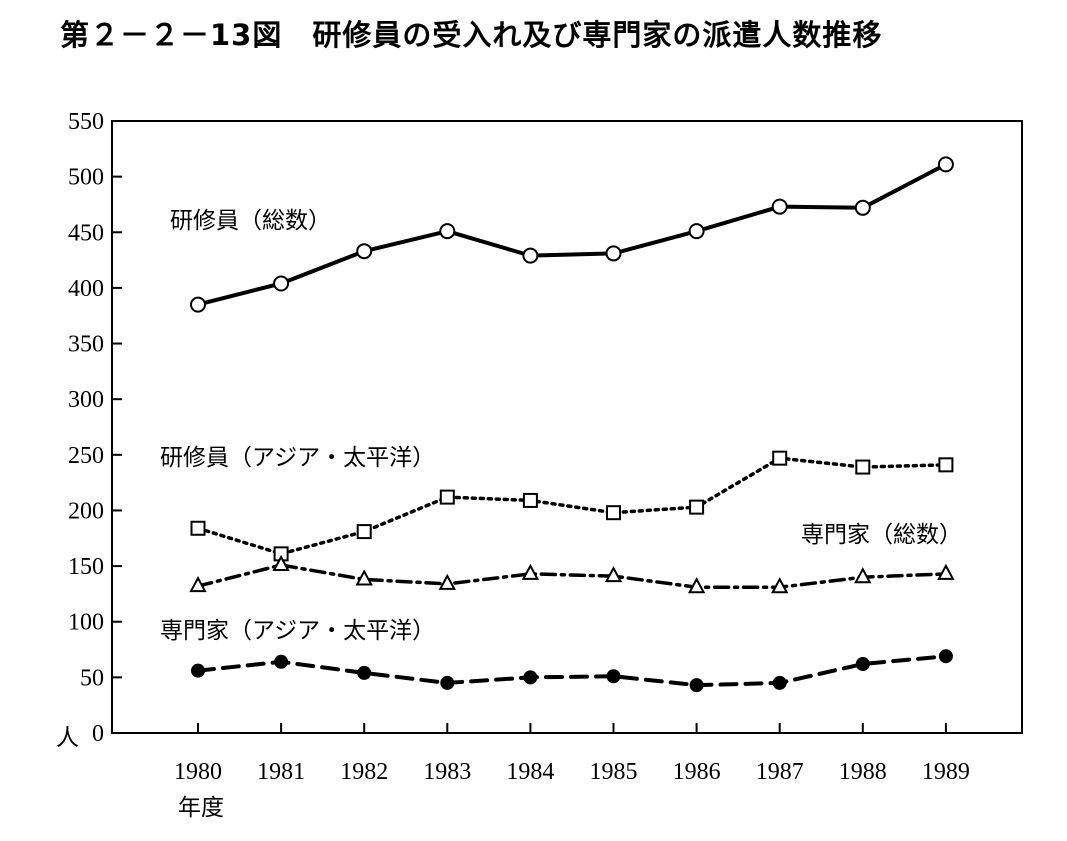 This screenshot has width=1067, height=841. I want to click on series-label-1: 研修員（アジア・太平洋）, so click(297, 458).